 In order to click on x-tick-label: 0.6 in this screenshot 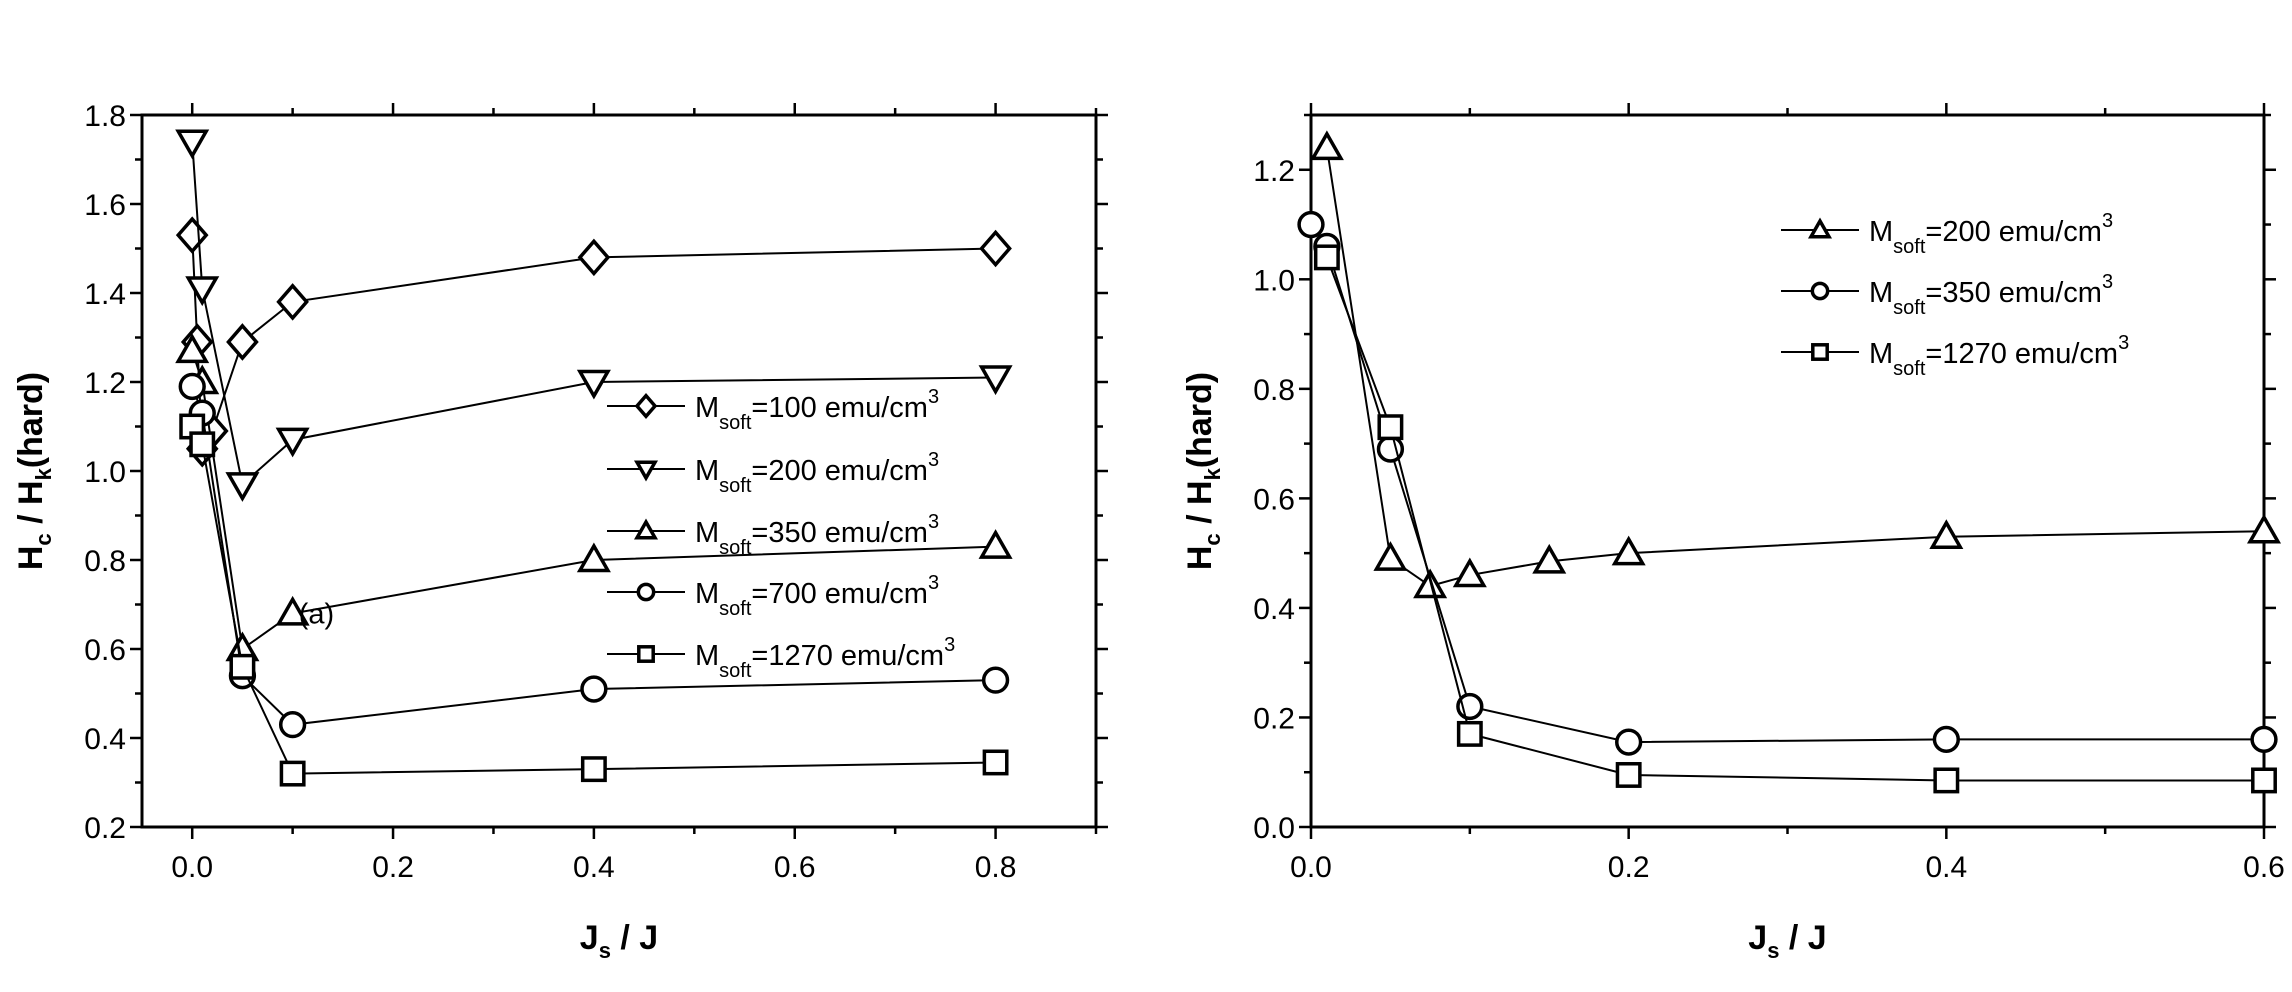, I will do `click(2264, 867)`.